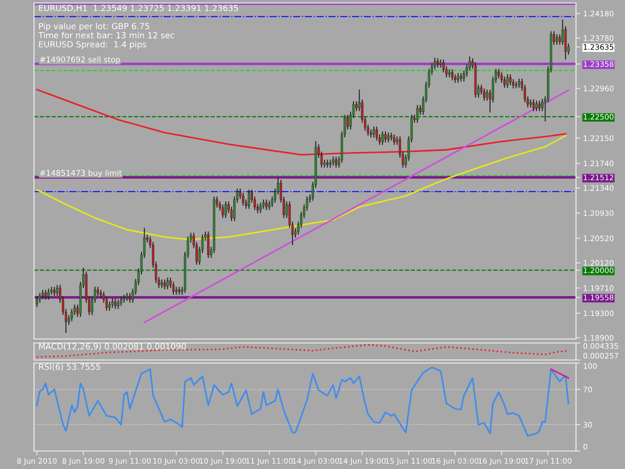  What do you see at coordinates (106, 35) in the screenshot?
I see `annotation: Time for next bar: 13 min 12 sec` at bounding box center [106, 35].